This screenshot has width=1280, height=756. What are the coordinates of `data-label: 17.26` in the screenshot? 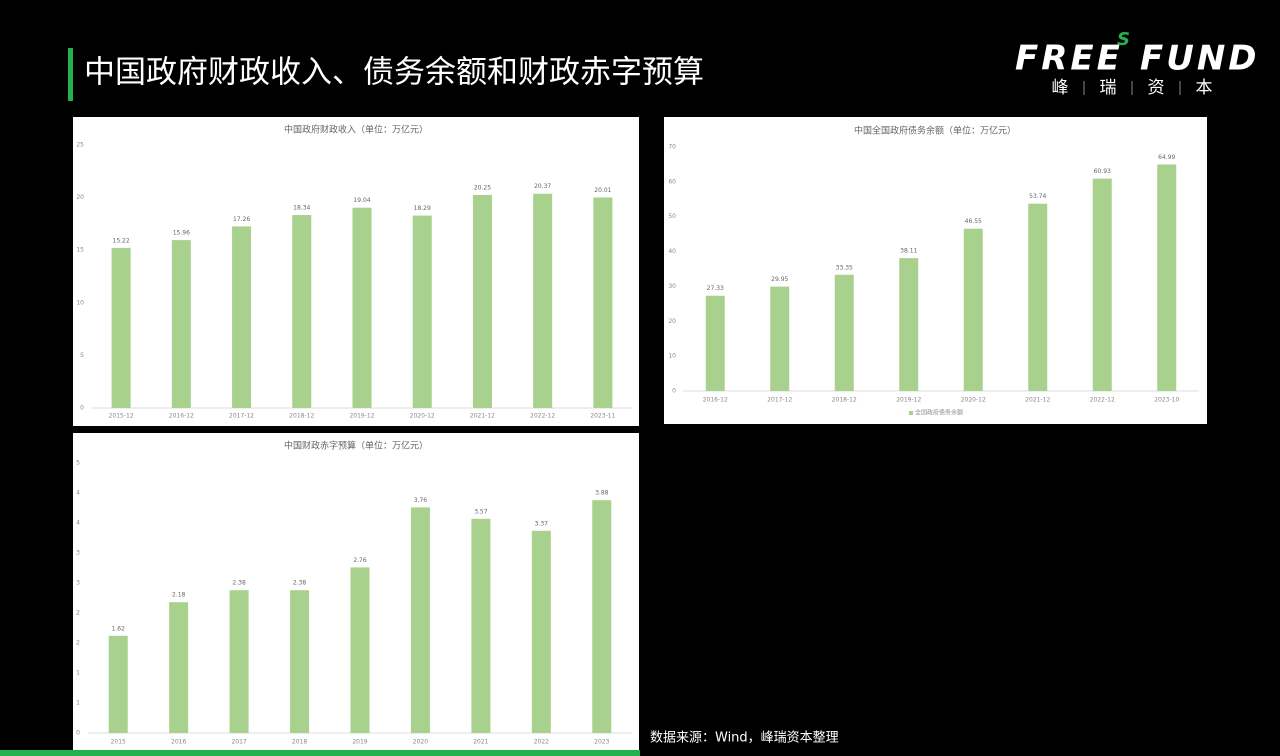 It's located at (241, 219).